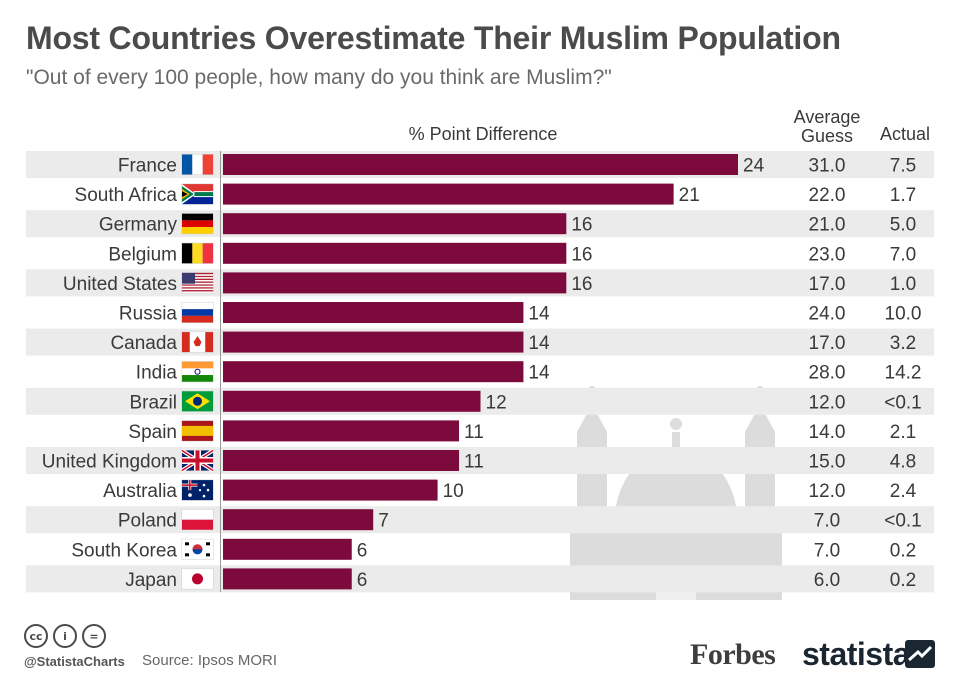  Describe the element at coordinates (903, 432) in the screenshot. I see `actual-value: 2.1` at that location.